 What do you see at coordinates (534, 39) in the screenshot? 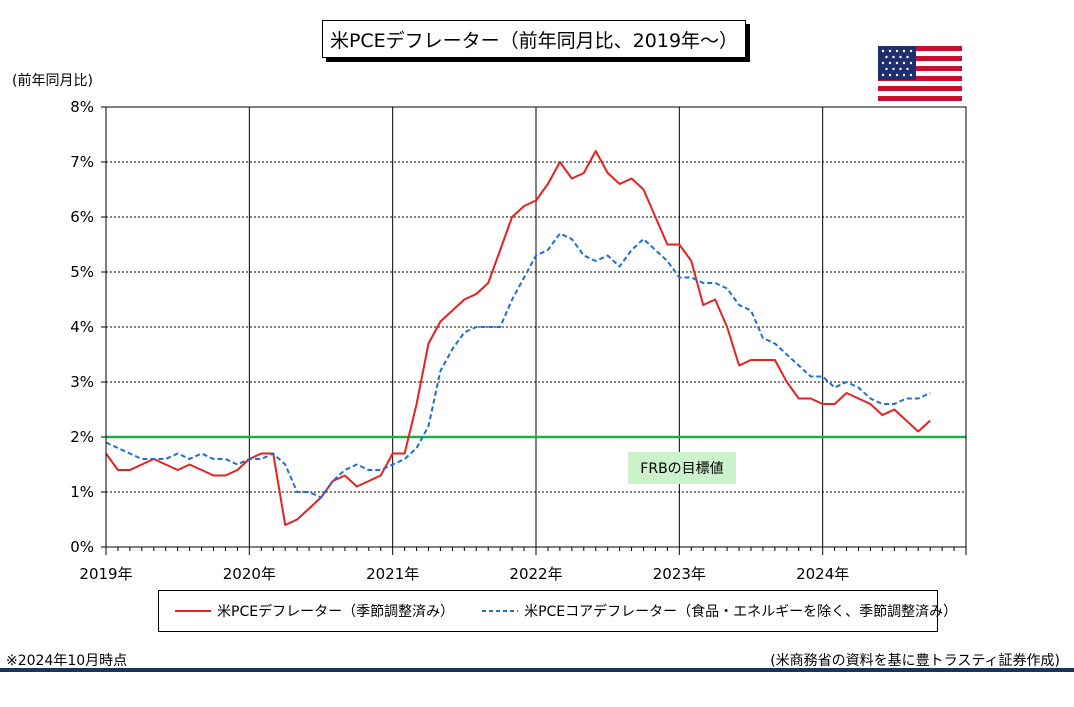
I see `chart-title: 米PCEデフレーター（前年同月比、2019年～）` at bounding box center [534, 39].